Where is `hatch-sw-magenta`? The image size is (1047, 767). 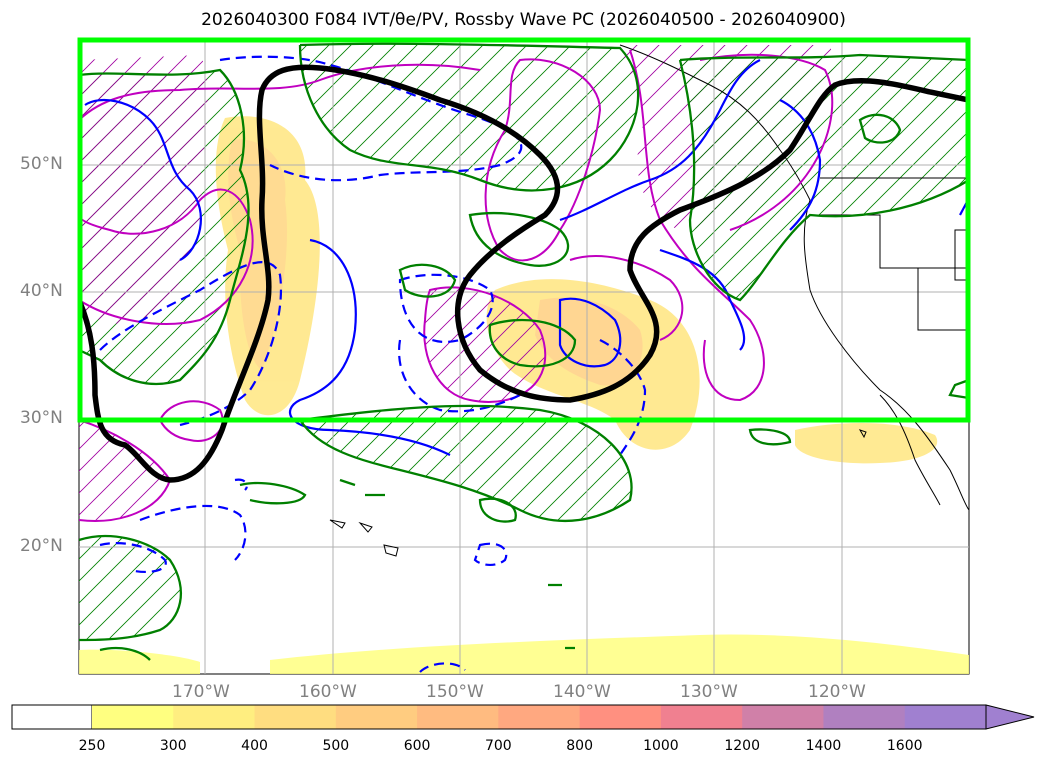
hatch-sw-magenta is located at coordinates (124, 470).